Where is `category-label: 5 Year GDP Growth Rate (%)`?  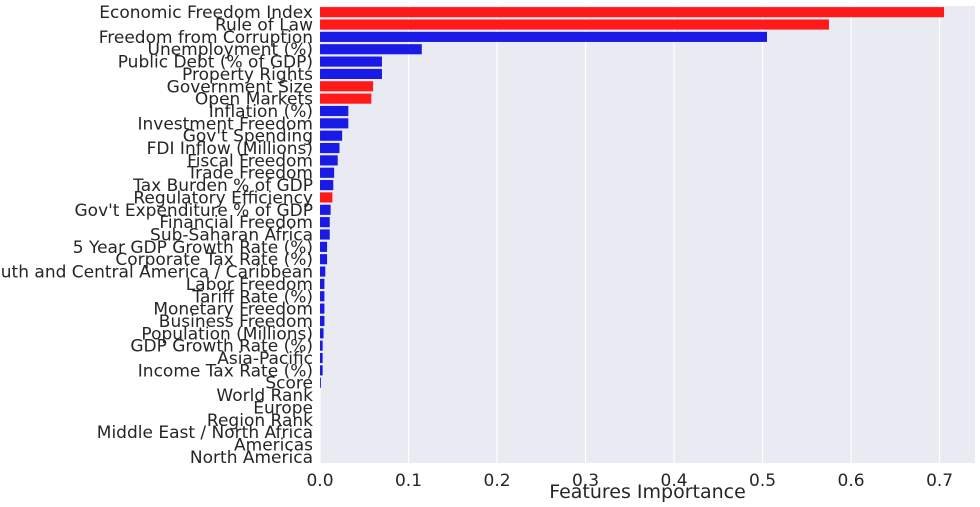 category-label: 5 Year GDP Growth Rate (%) is located at coordinates (193, 248).